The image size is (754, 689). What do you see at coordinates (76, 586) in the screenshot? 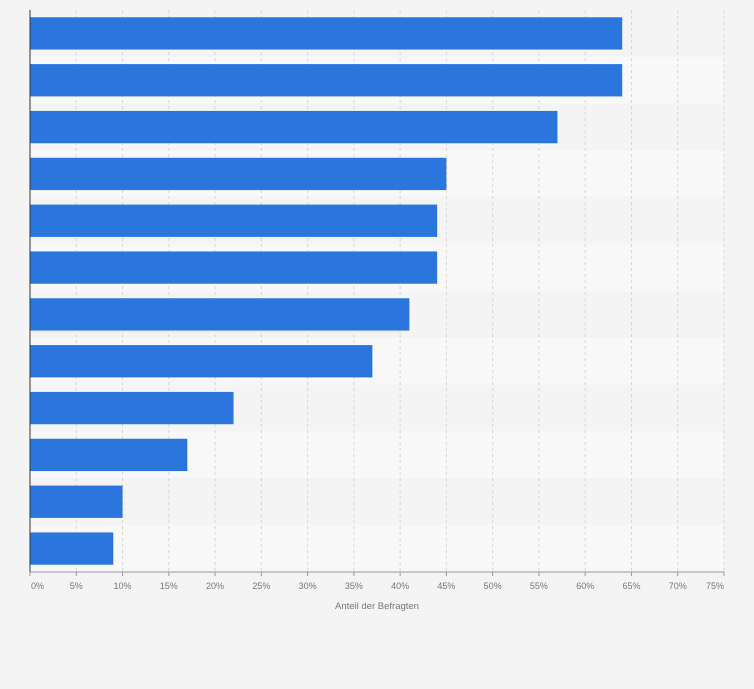
I see `x-tick-label: 5%` at bounding box center [76, 586].